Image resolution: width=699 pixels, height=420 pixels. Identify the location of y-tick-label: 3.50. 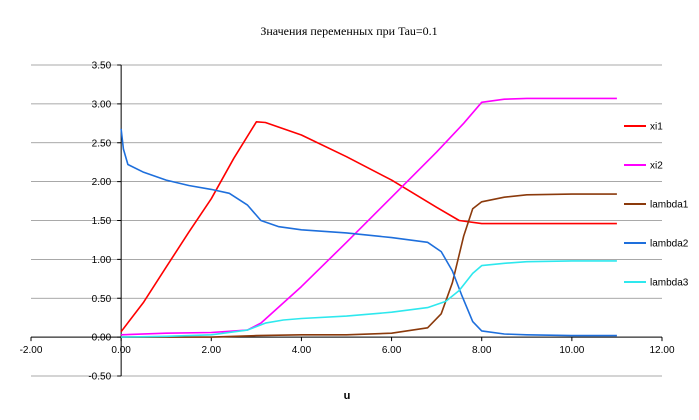
(102, 66).